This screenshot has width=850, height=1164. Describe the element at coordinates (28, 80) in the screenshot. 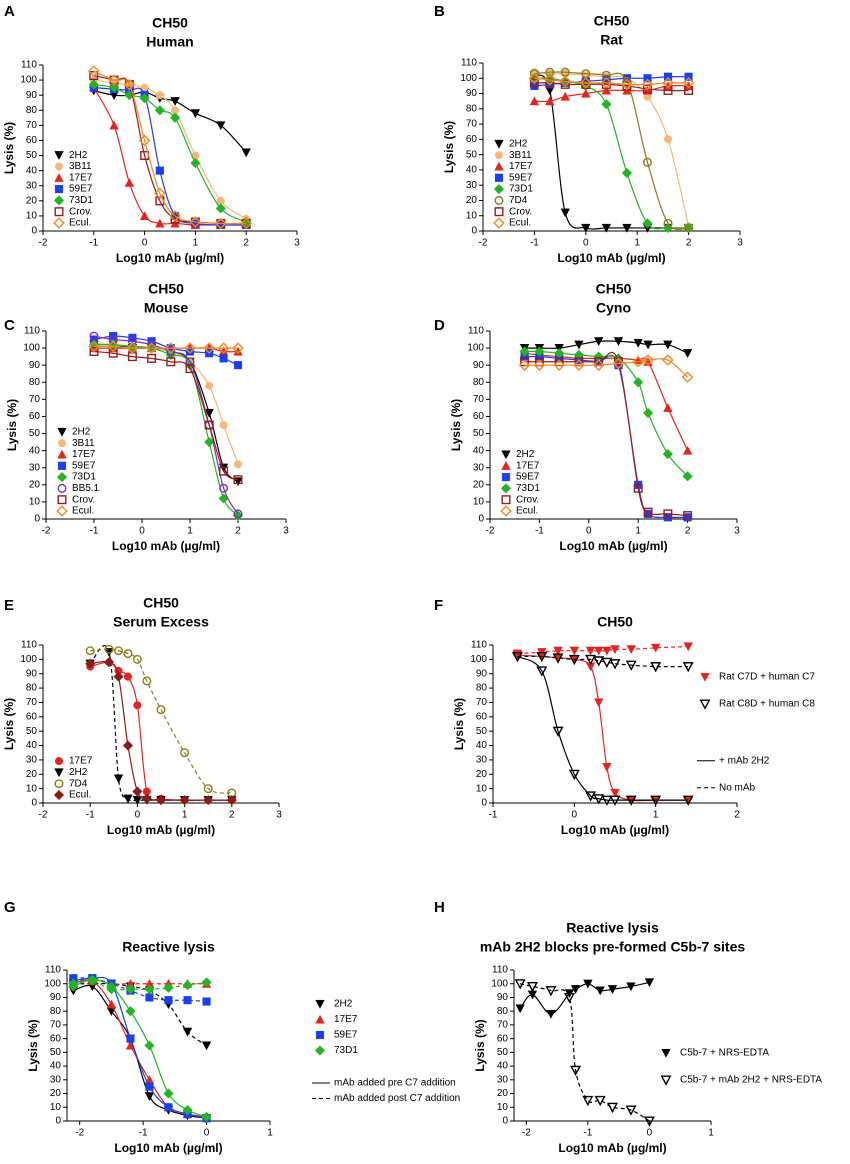

I see `y-tick-label: 100` at that location.